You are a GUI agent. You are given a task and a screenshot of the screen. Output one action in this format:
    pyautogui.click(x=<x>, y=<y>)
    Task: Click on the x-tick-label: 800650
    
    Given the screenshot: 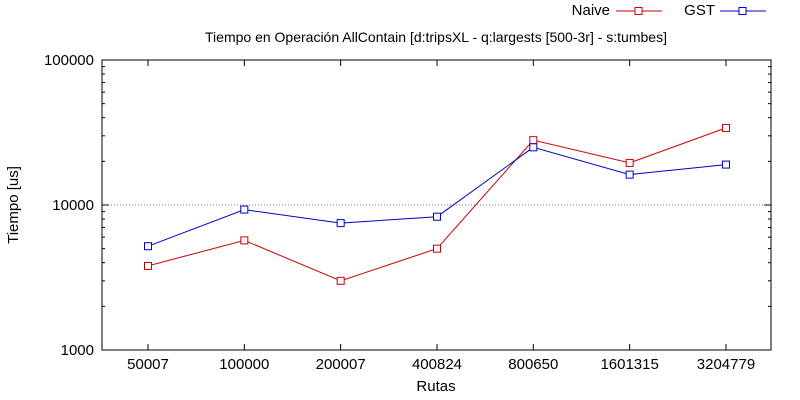 What is the action you would take?
    pyautogui.click(x=533, y=364)
    